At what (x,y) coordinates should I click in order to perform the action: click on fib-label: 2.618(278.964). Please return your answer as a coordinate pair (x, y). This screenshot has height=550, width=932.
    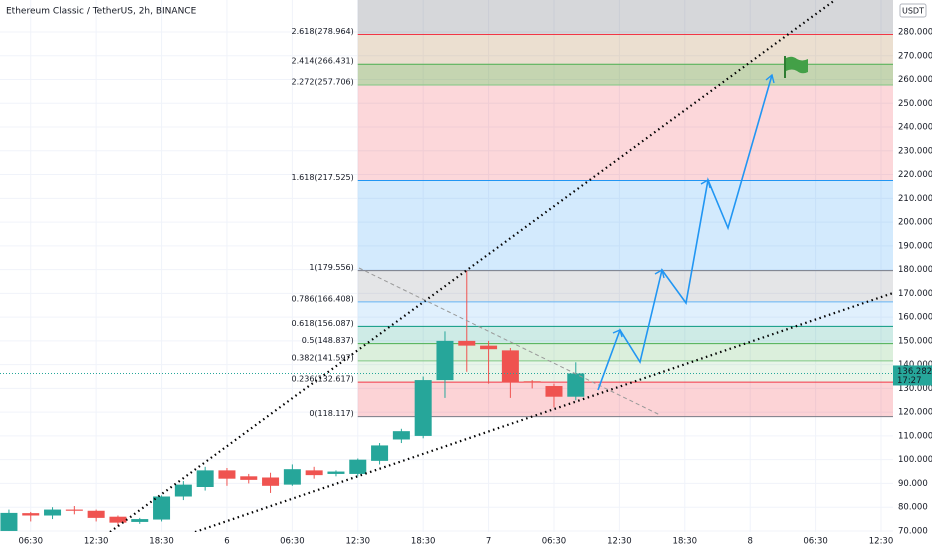
    Looking at the image, I should click on (323, 31).